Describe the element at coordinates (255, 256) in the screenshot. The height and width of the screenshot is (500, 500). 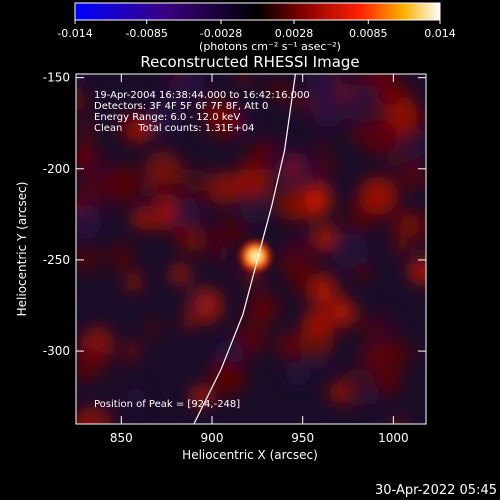
I see `peak-source` at that location.